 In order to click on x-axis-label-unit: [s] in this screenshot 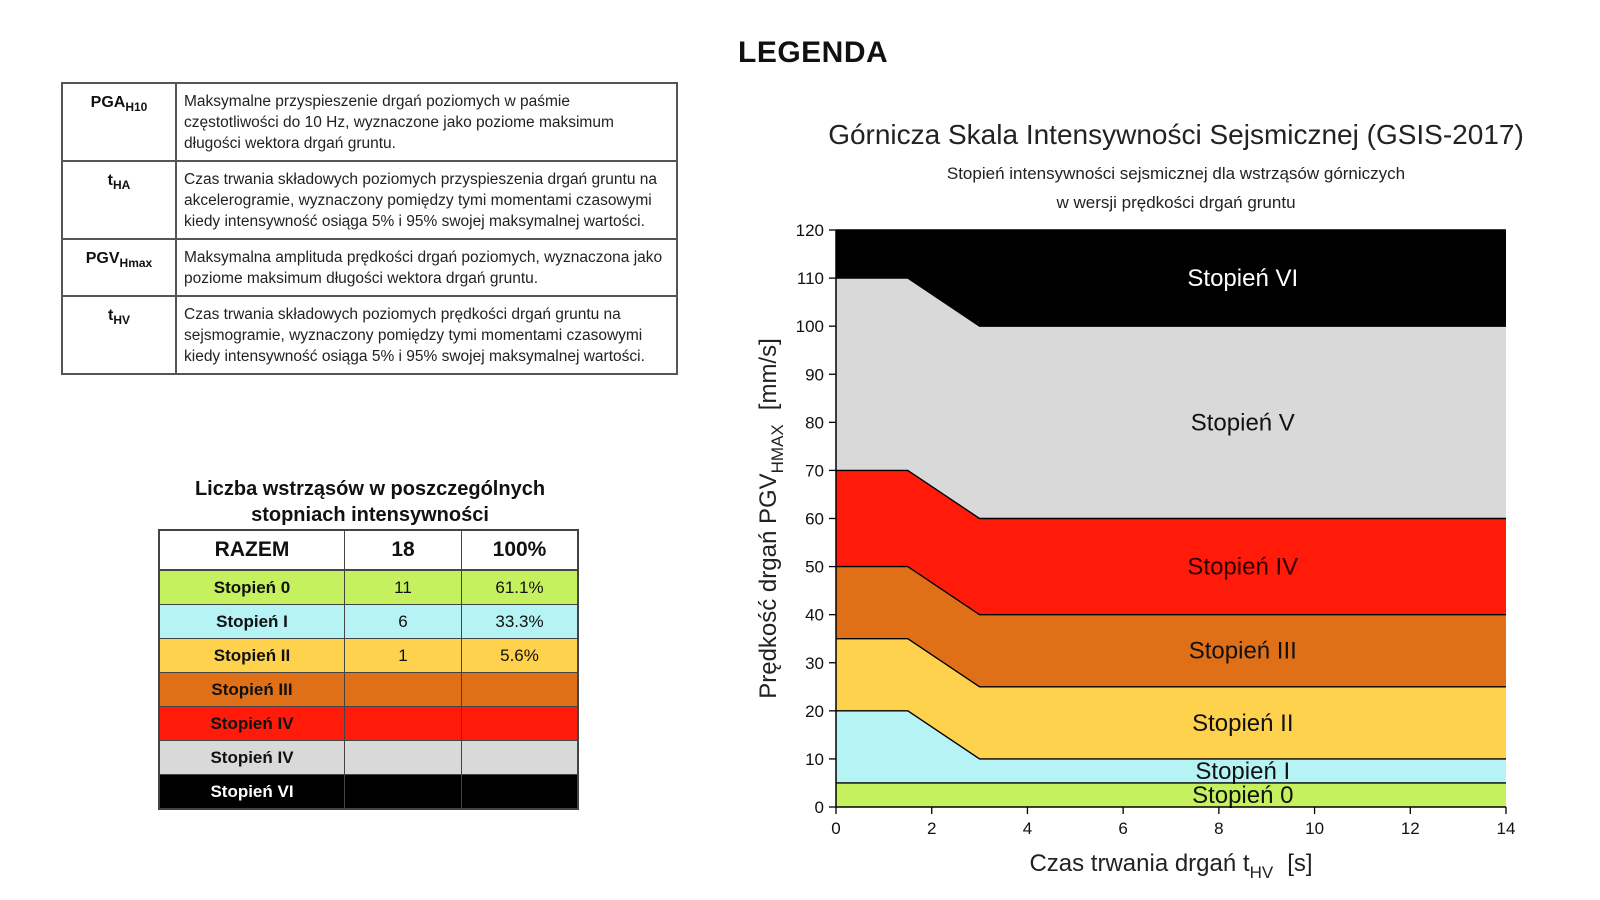, I will do `click(1299, 863)`.